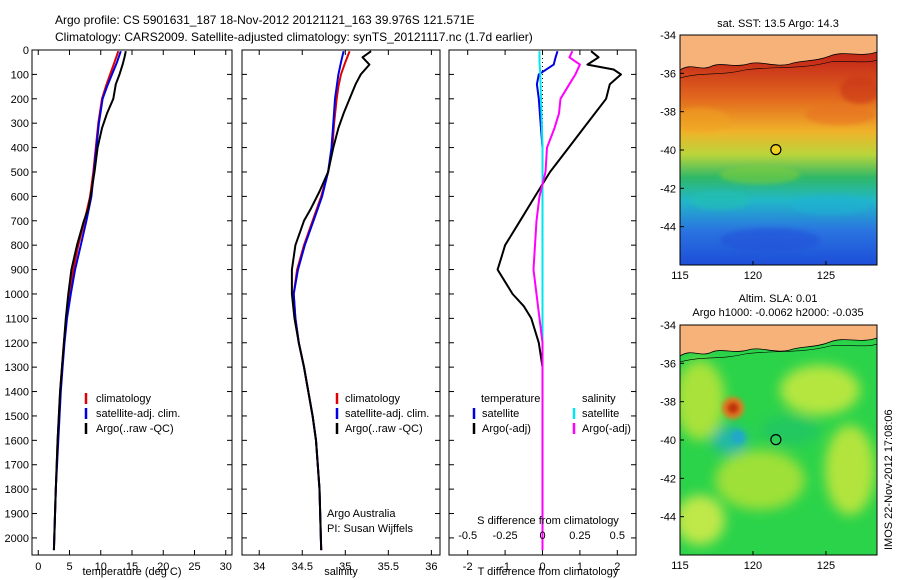 The height and width of the screenshot is (580, 900). I want to click on y-tick-label: 1300, so click(17, 368).